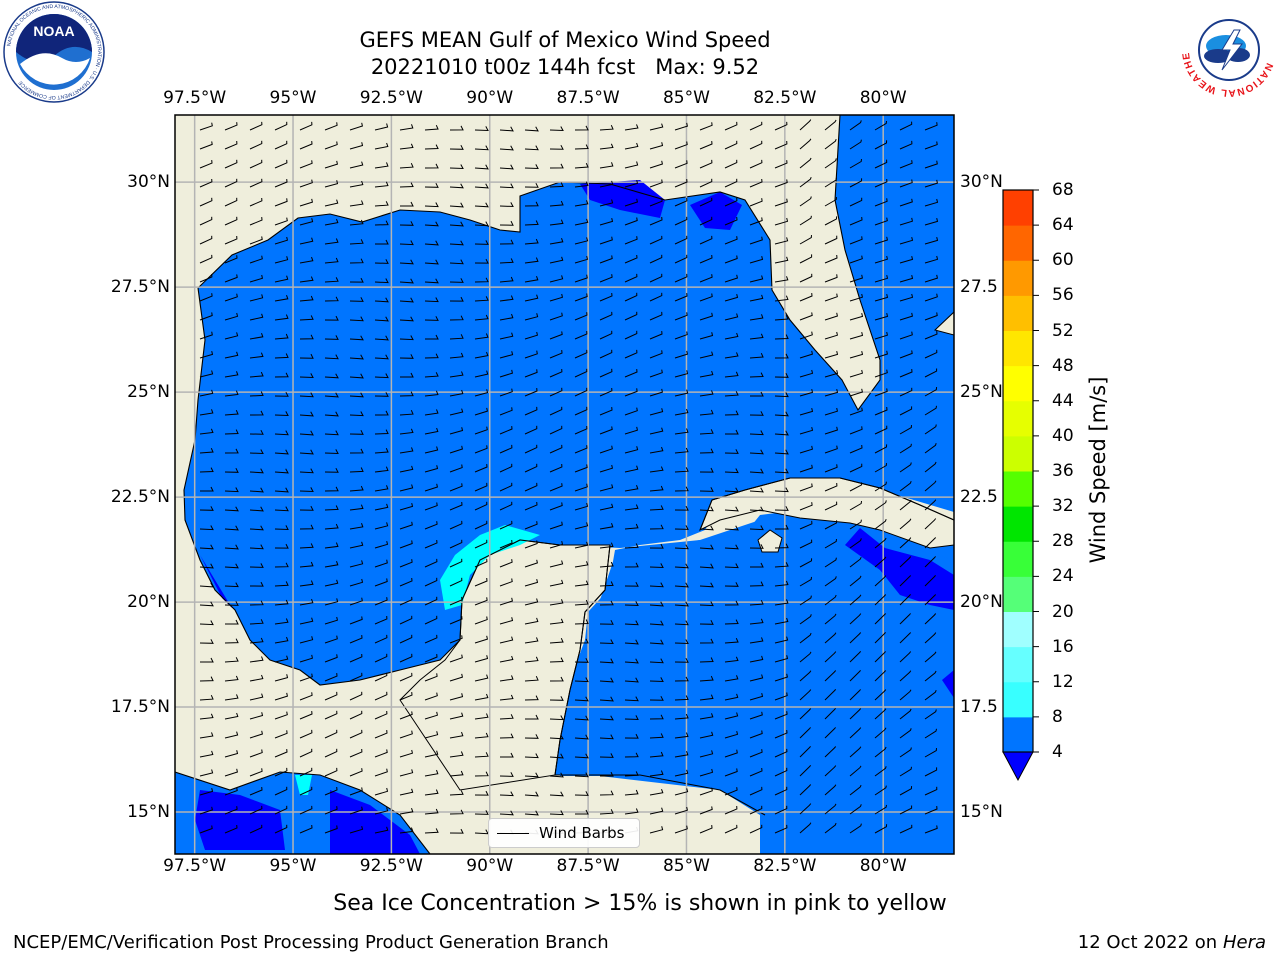 The width and height of the screenshot is (1280, 960). Describe the element at coordinates (979, 287) in the screenshot. I see `lat-tick-right-1: 27.5` at that location.